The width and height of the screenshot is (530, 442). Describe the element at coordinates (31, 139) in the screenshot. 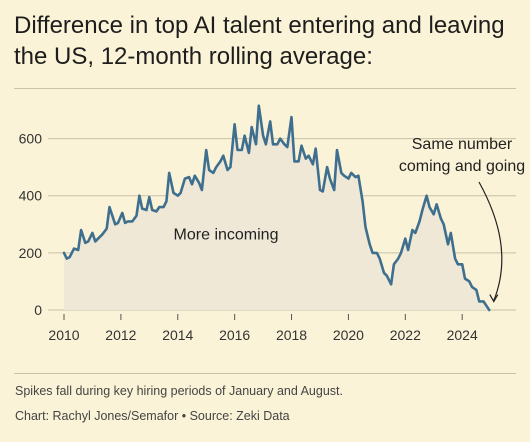

I see `y-tick-label: 600` at that location.